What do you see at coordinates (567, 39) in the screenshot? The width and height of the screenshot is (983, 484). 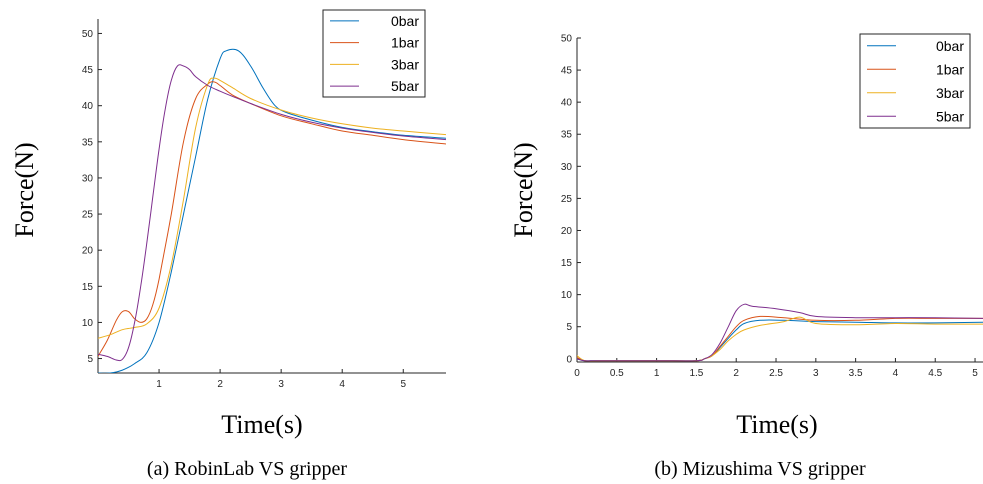 I see `y-tick-label-mizushima: 50` at bounding box center [567, 39].